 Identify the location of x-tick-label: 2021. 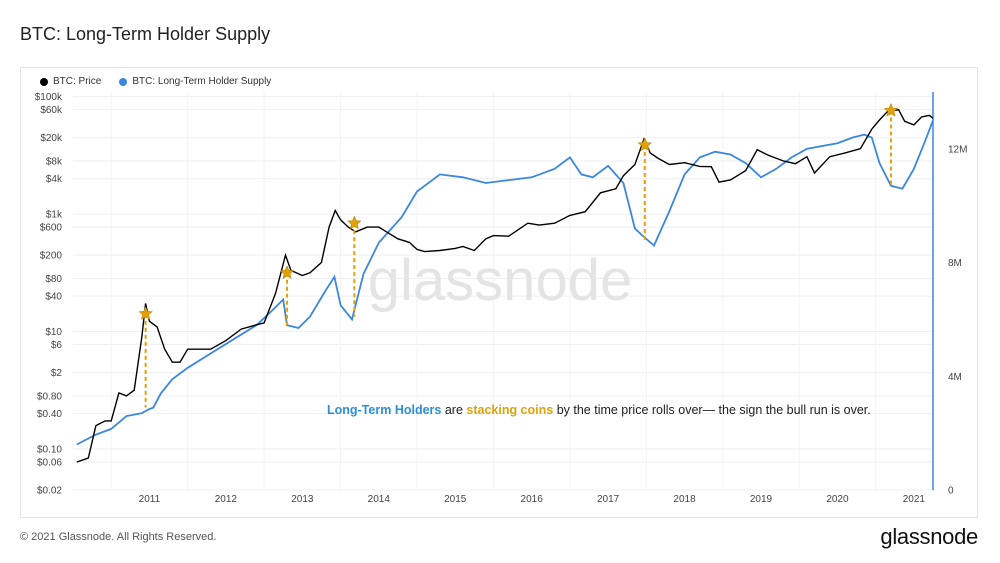
(914, 499).